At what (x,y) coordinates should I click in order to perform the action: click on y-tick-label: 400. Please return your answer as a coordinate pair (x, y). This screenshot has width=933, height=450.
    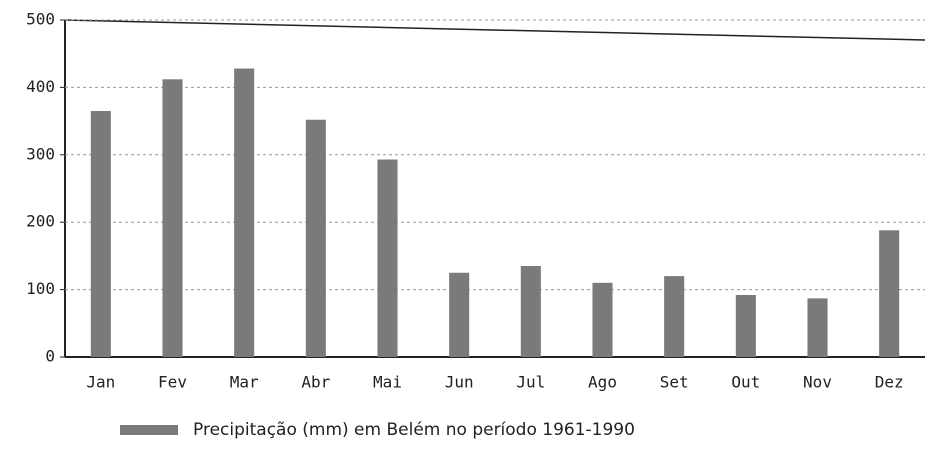
    Looking at the image, I should click on (40, 86).